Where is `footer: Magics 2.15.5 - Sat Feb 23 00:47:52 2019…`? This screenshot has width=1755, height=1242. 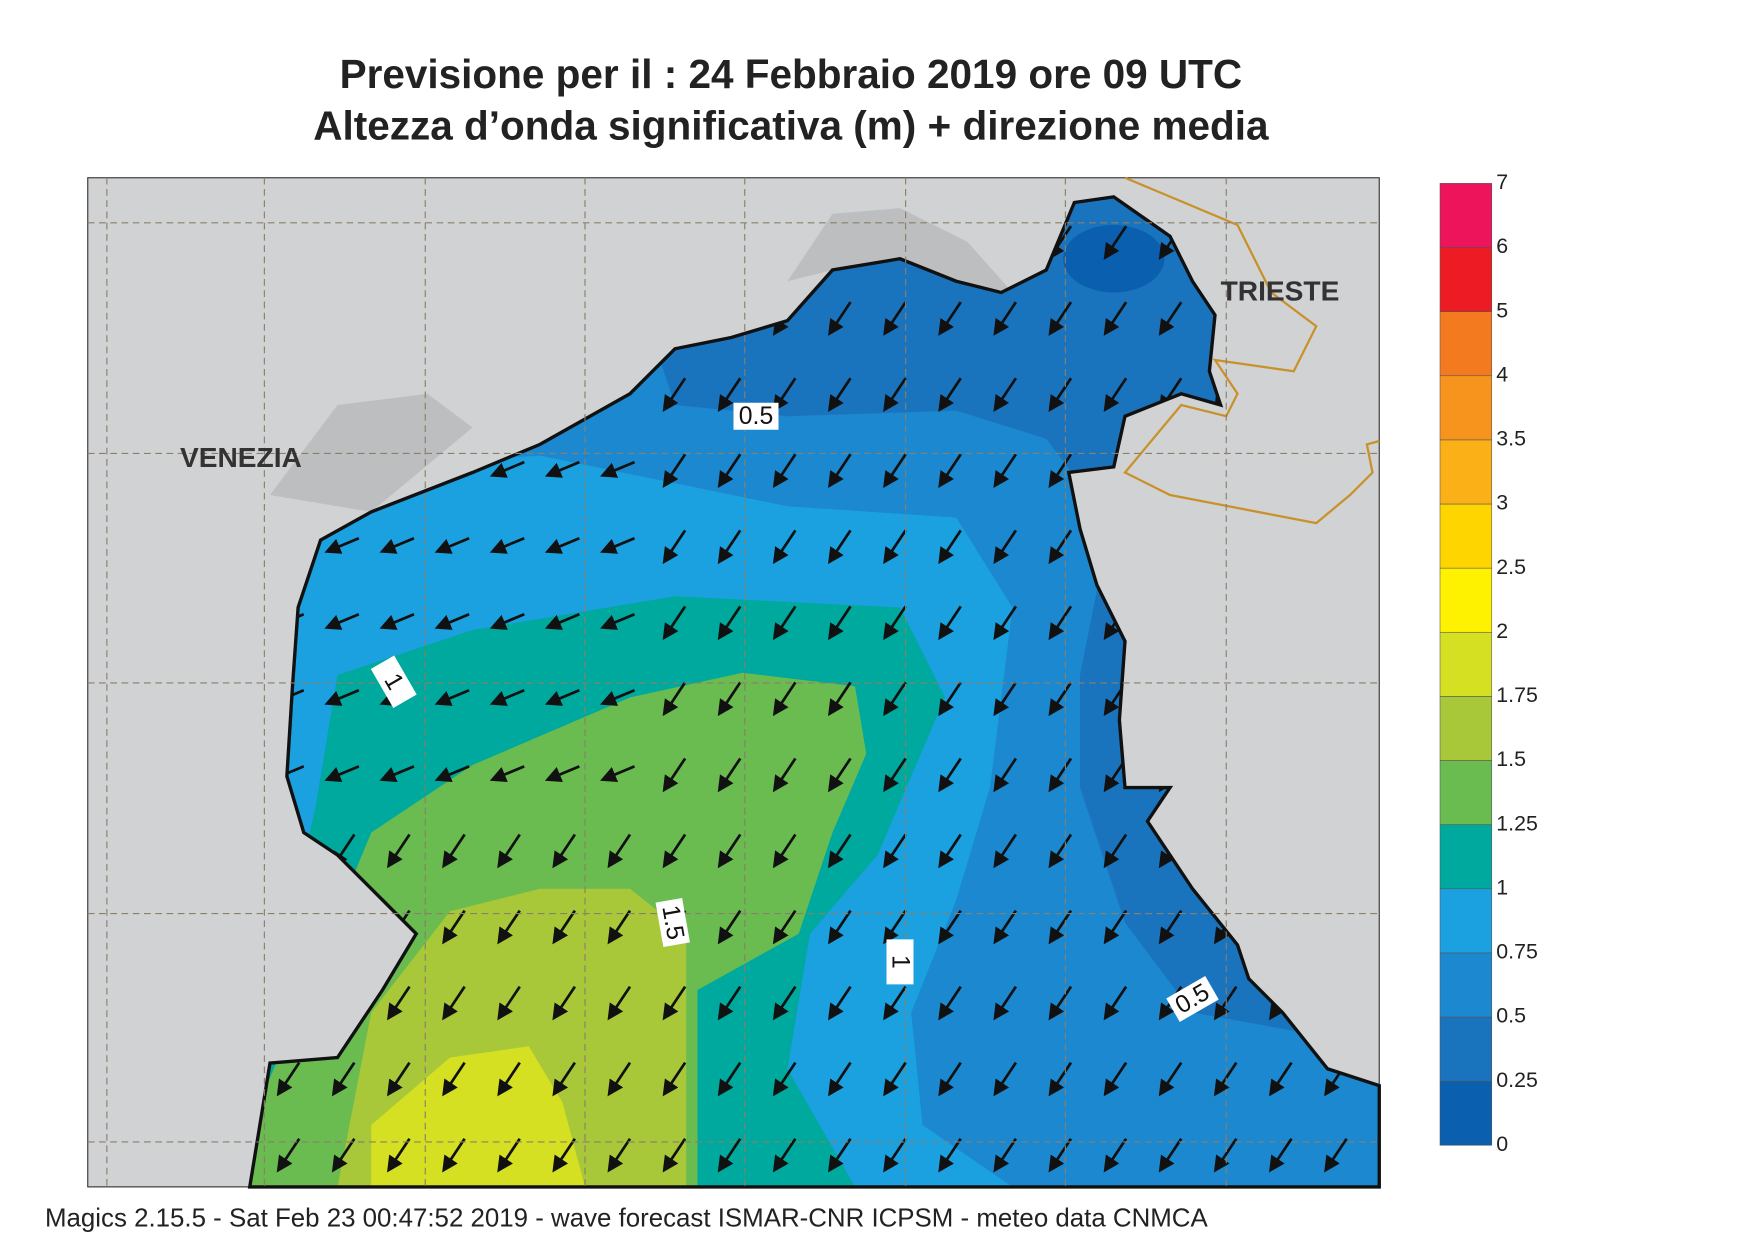
footer: Magics 2.15.5 - Sat Feb 23 00:47:52 2019… is located at coordinates (626, 1218).